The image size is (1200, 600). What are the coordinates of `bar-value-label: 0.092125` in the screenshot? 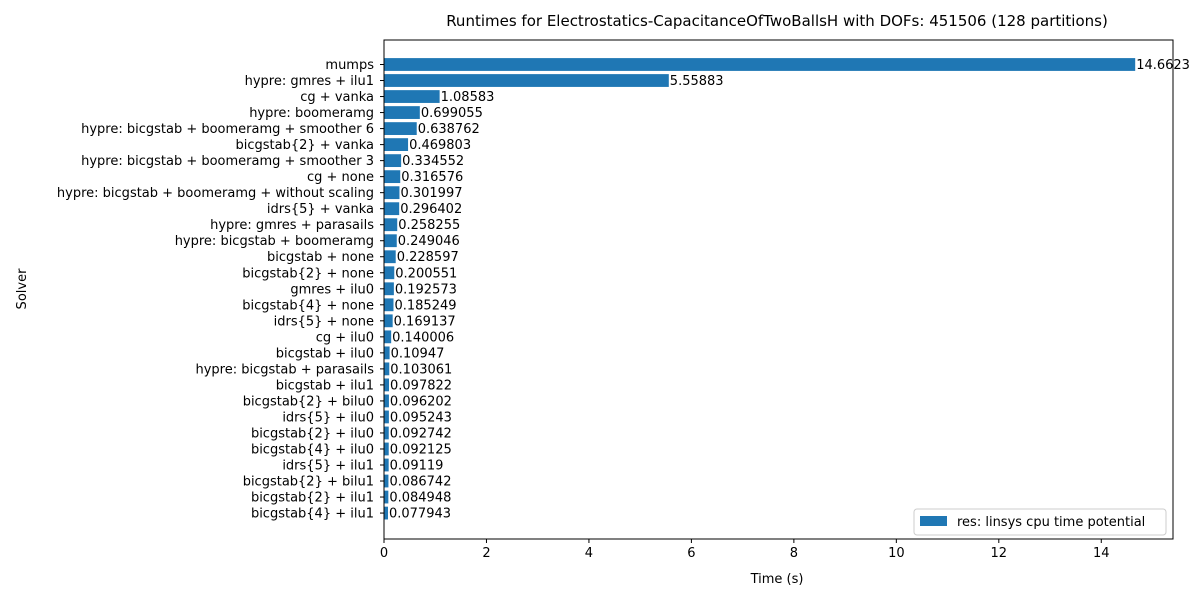 It's located at (421, 449).